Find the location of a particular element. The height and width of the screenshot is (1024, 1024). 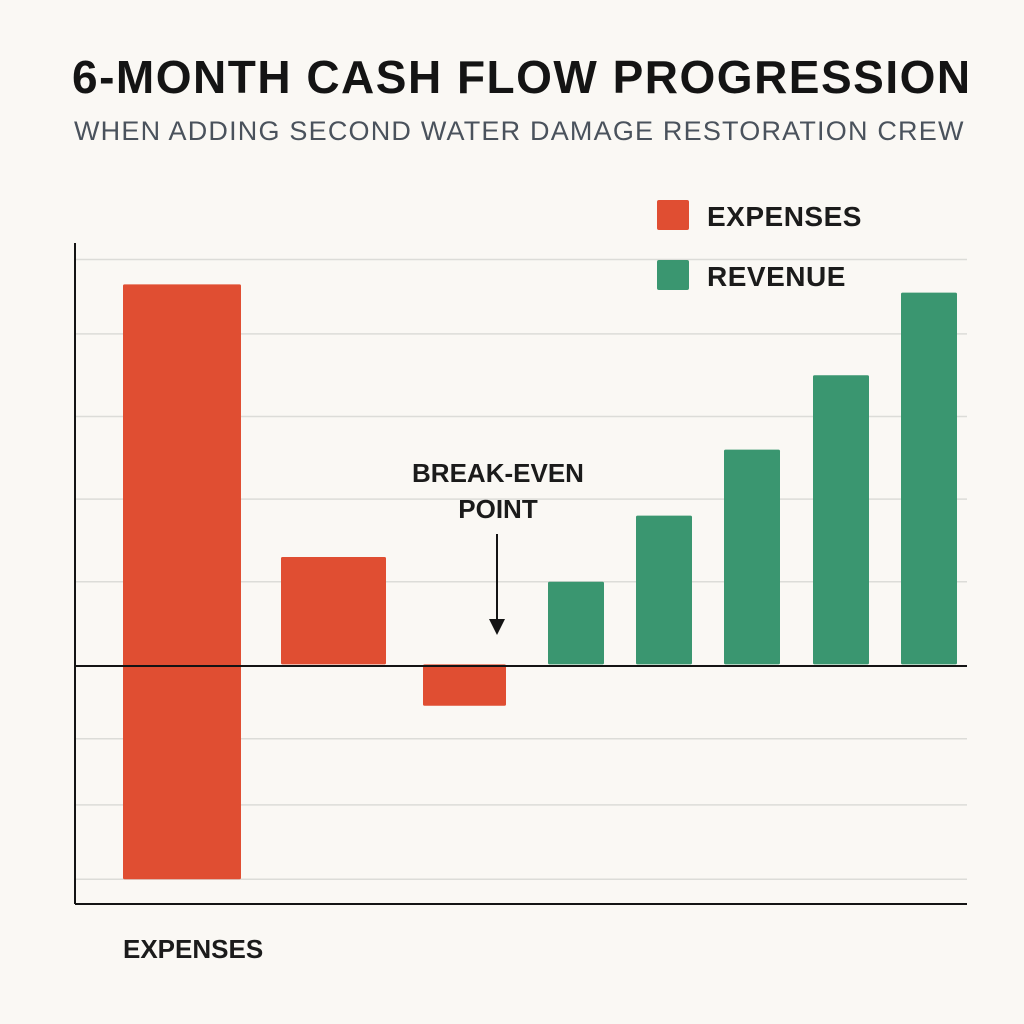

legend-label-revenue: REVENUE is located at coordinates (776, 276).